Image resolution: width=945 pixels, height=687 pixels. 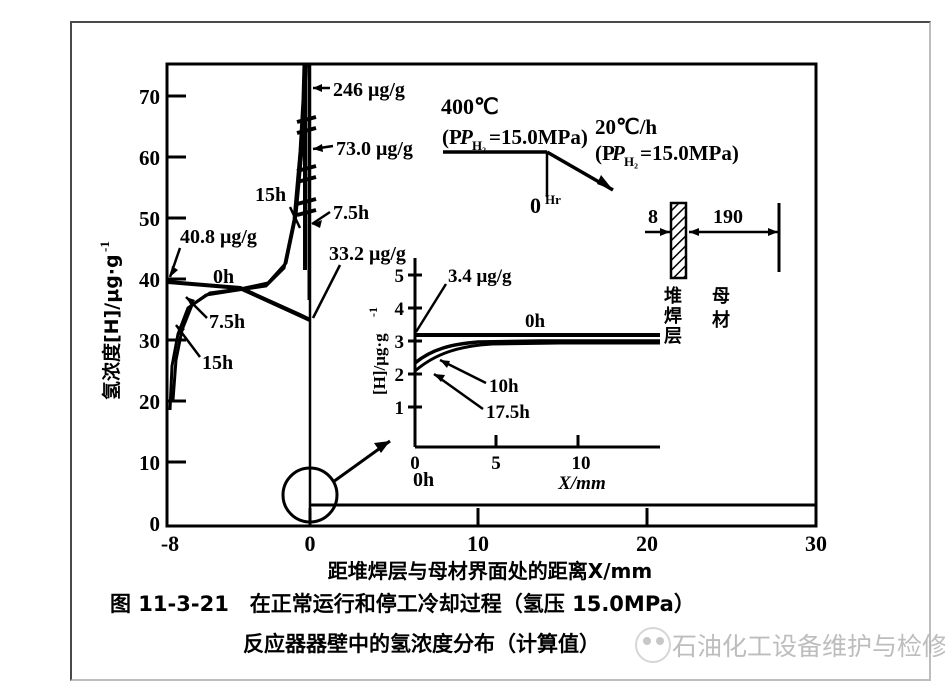 I want to click on x-tick-10: 10, so click(x=478, y=543).